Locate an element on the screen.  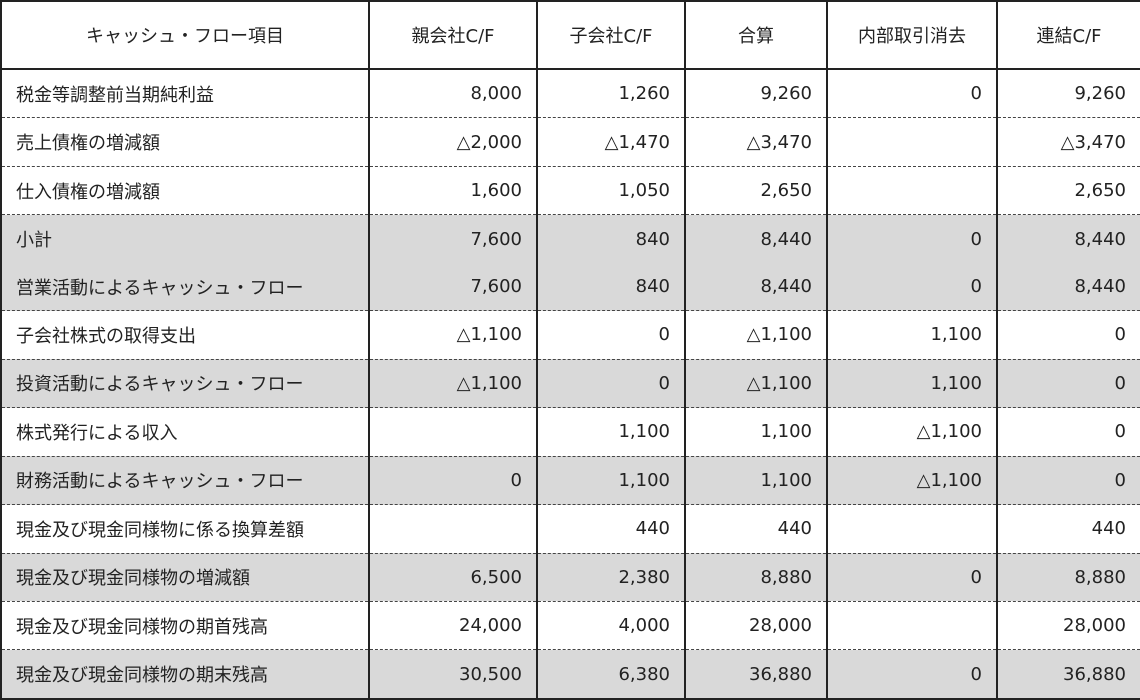
table-row: 小計 7,600 840 8,440 0 8,440 is located at coordinates (570, 238).